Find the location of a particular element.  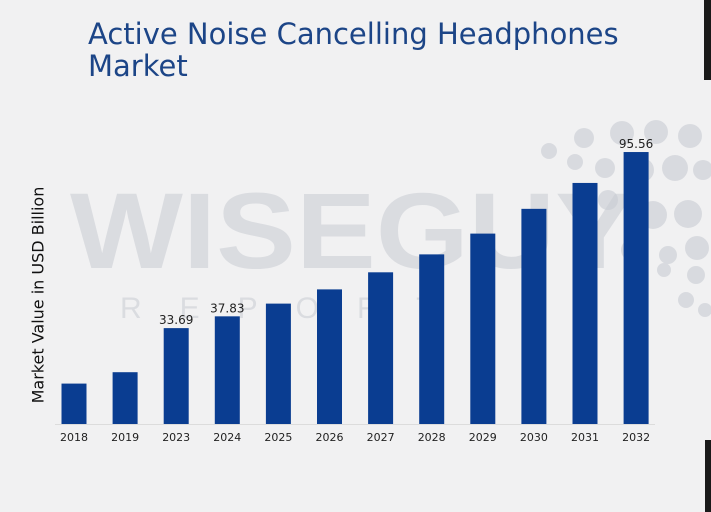

bar-2027 is located at coordinates (381, 348).